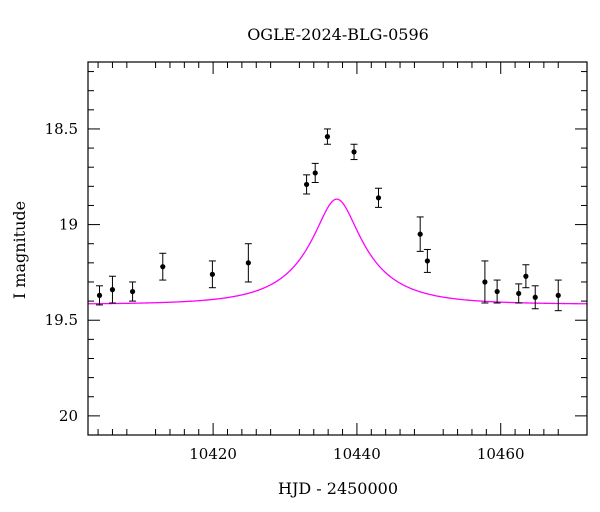  I want to click on x-tick-label: 10420, so click(213, 454).